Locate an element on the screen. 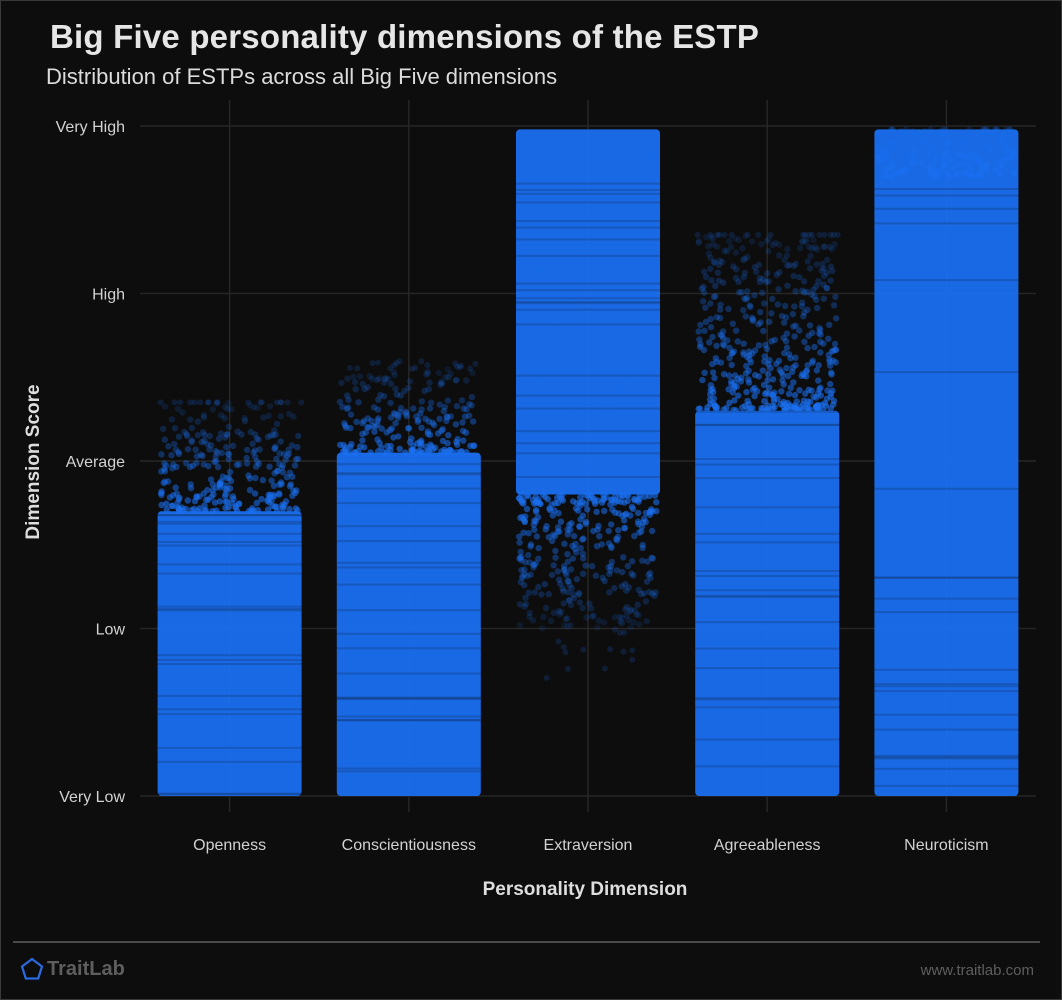  x-tick-label: Openness is located at coordinates (229, 845).